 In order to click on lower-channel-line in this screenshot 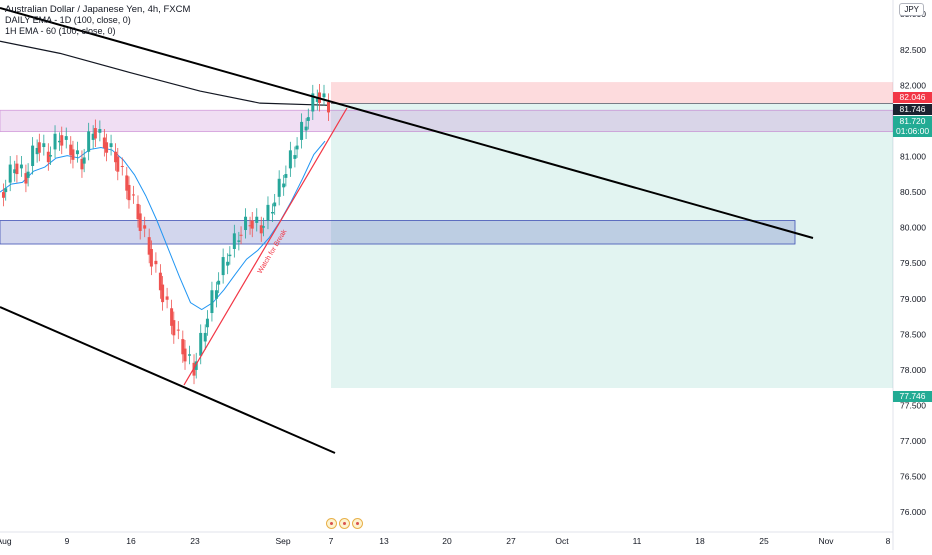, I will do `click(168, 380)`.